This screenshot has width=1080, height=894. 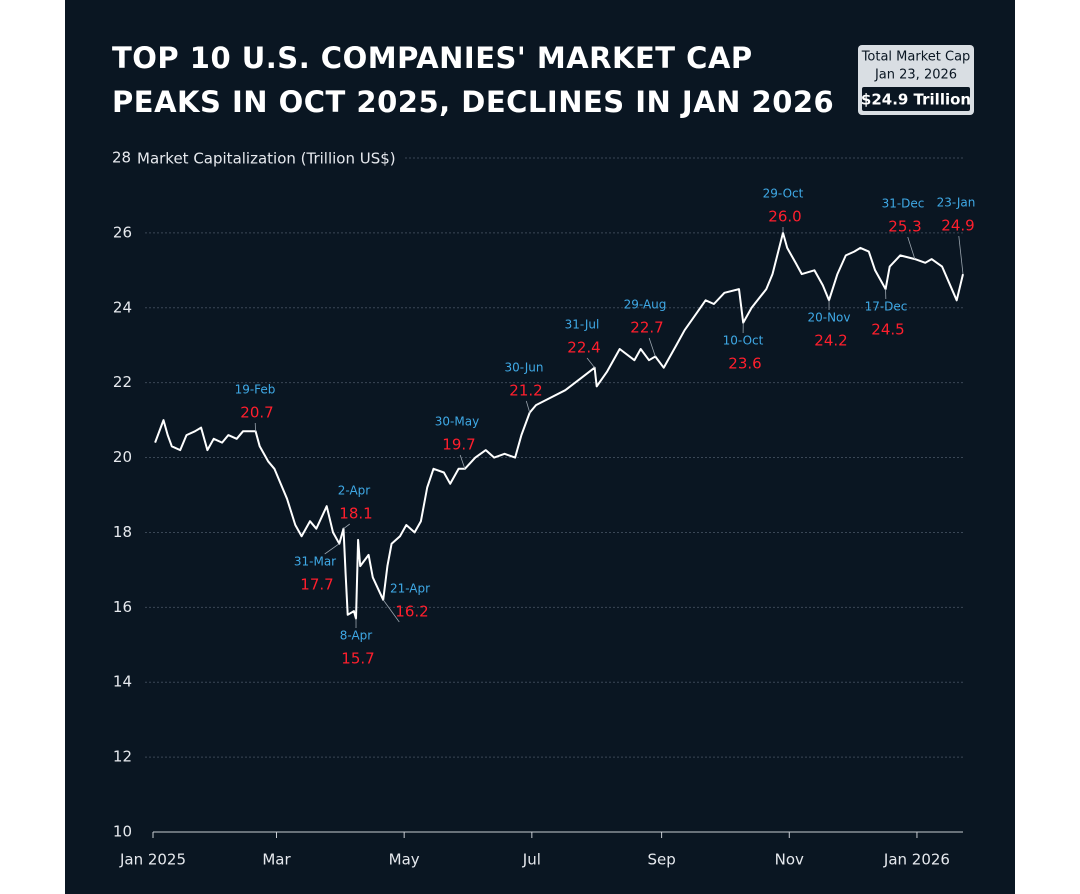 What do you see at coordinates (122, 682) in the screenshot?
I see `y-tick-label: 14` at bounding box center [122, 682].